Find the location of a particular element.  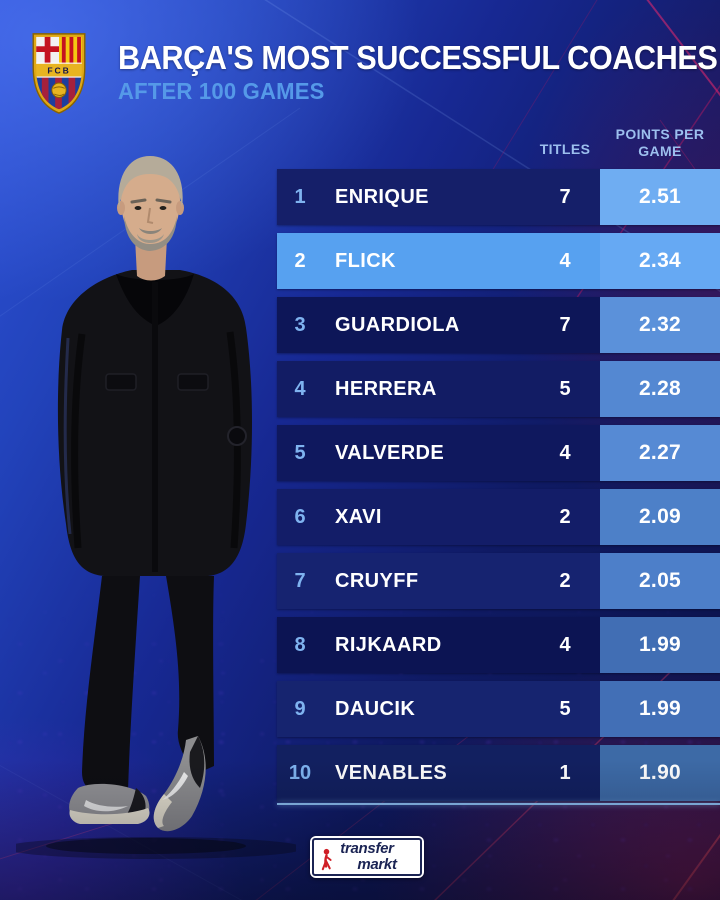

page-subtitle: AFTER 100 GAMES is located at coordinates (221, 91).